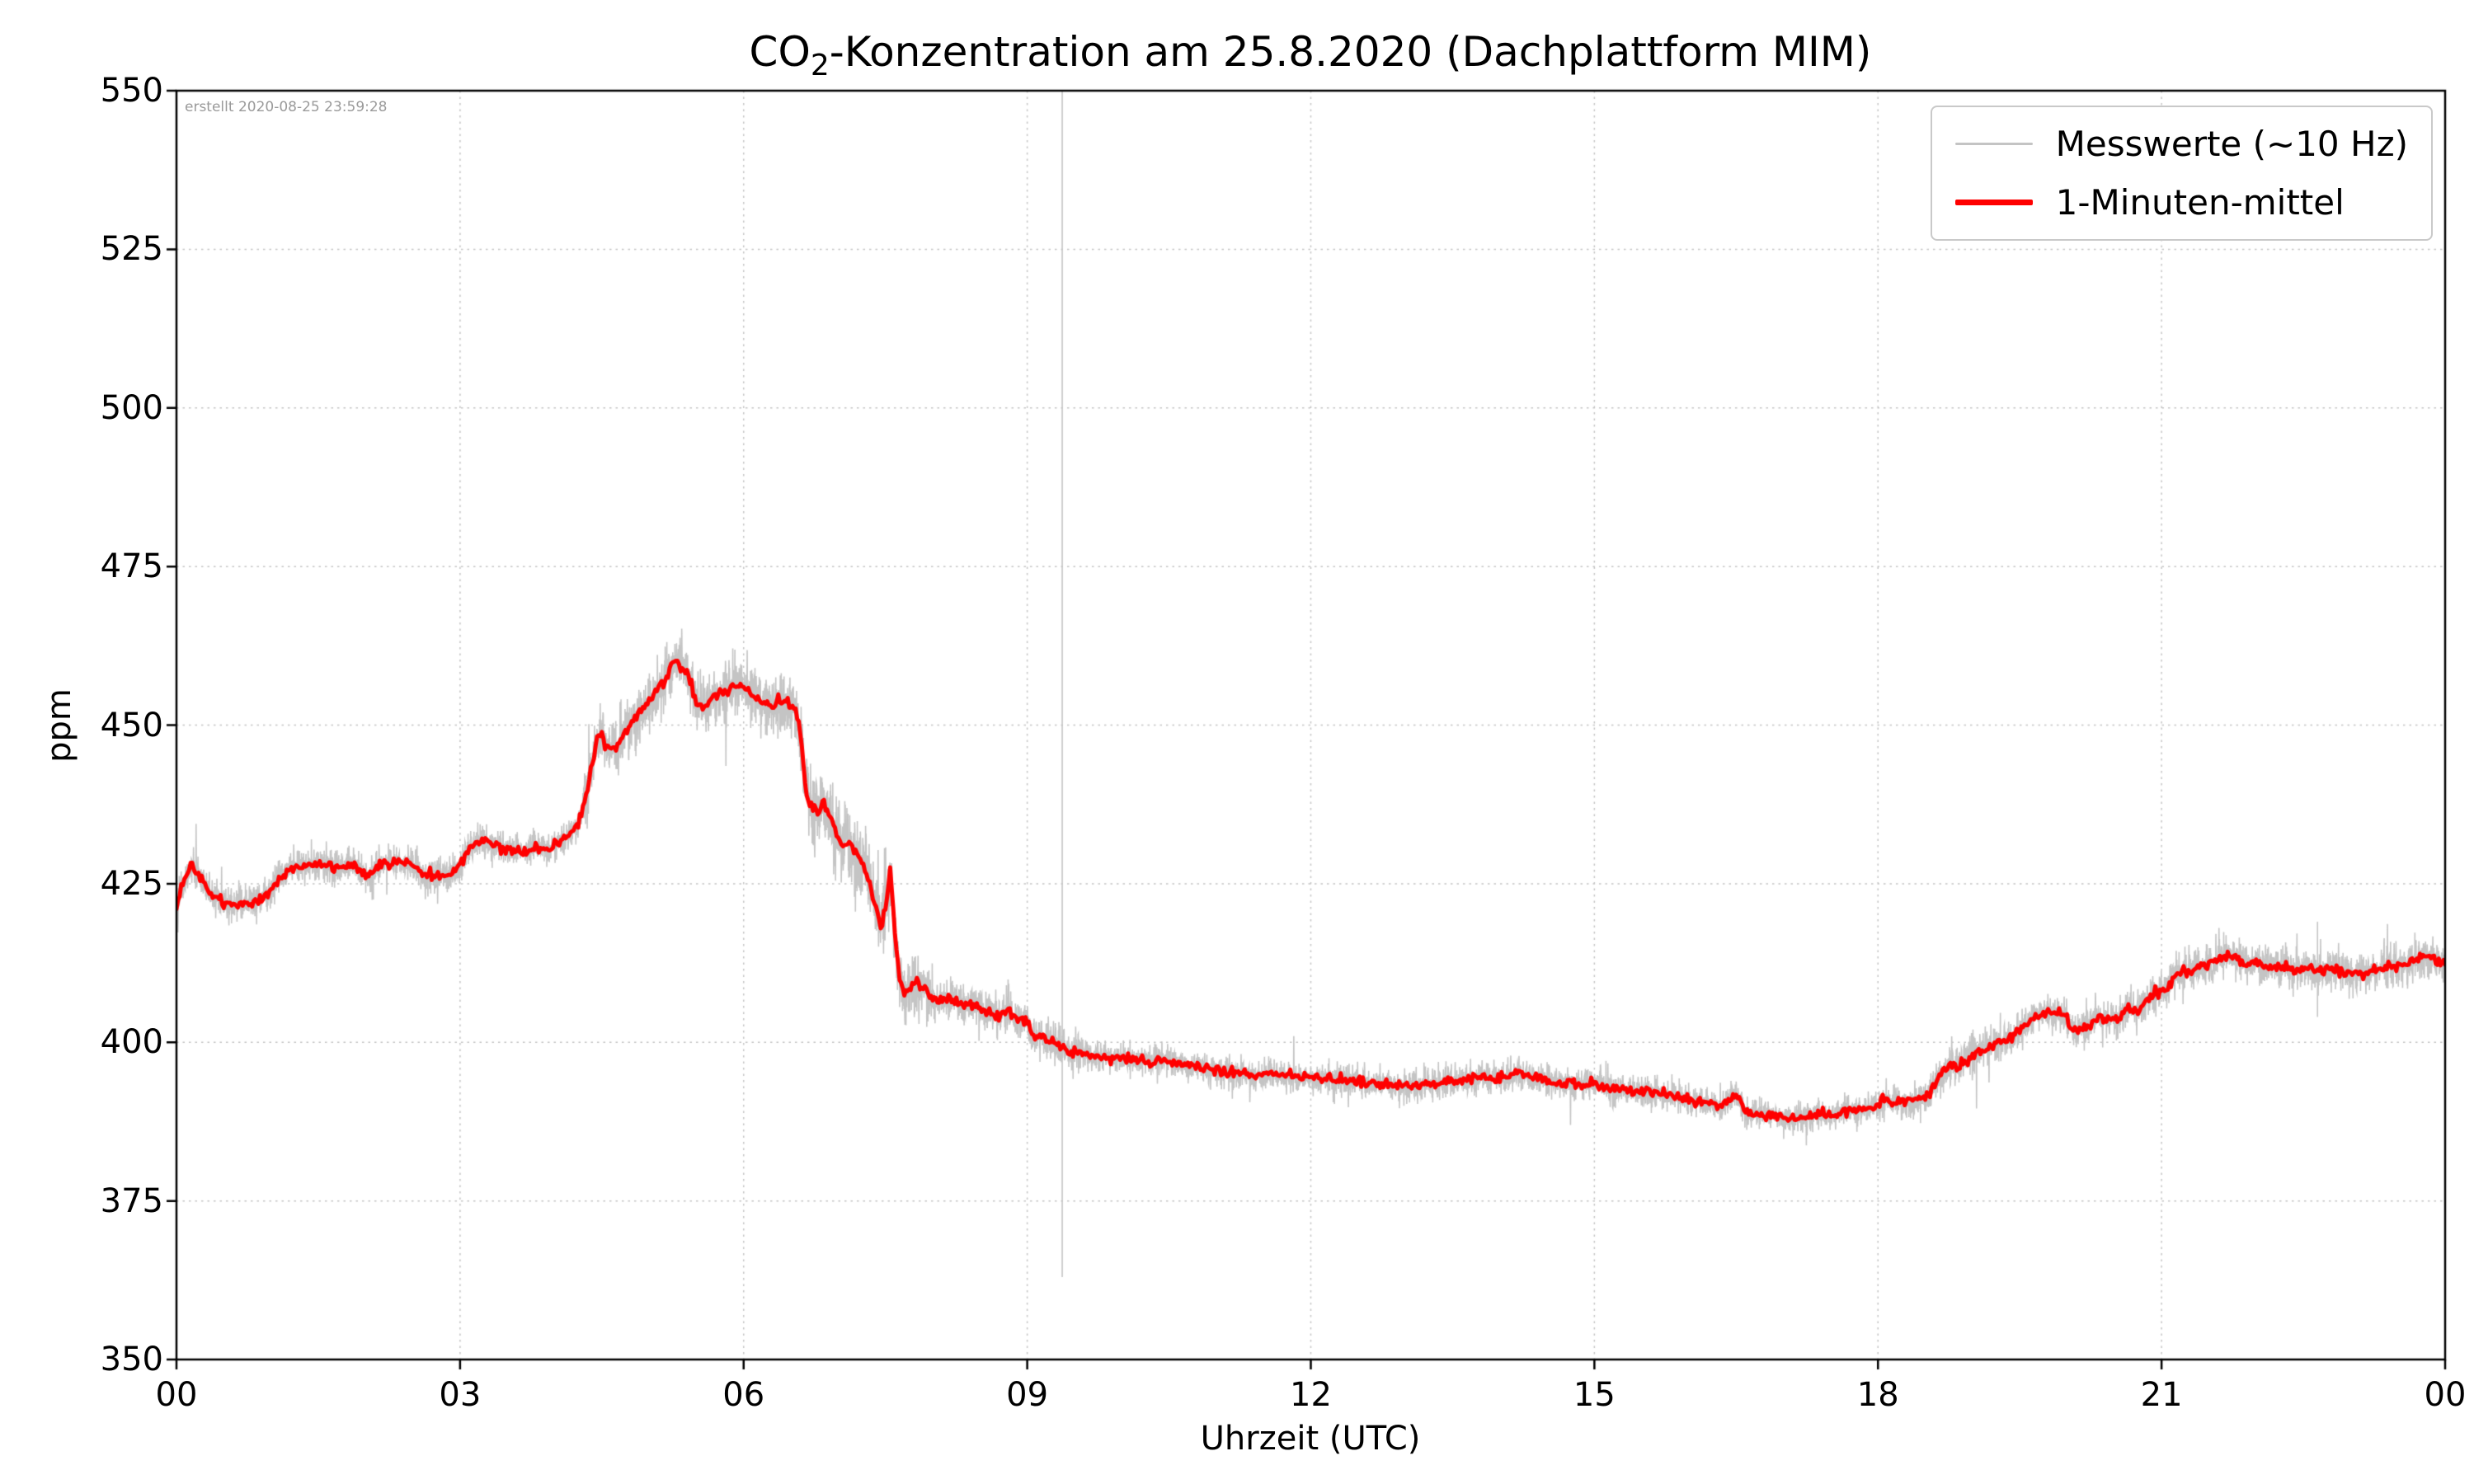 Image resolution: width=2474 pixels, height=1484 pixels. Describe the element at coordinates (131, 1042) in the screenshot. I see `y-tick-label: 400` at that location.